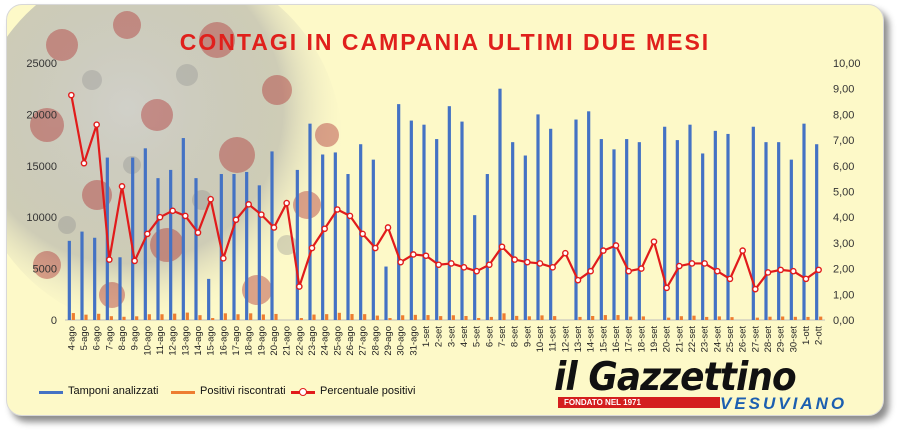 The image size is (899, 430). I want to click on x-tick-label: 7-ago, so click(109, 338).